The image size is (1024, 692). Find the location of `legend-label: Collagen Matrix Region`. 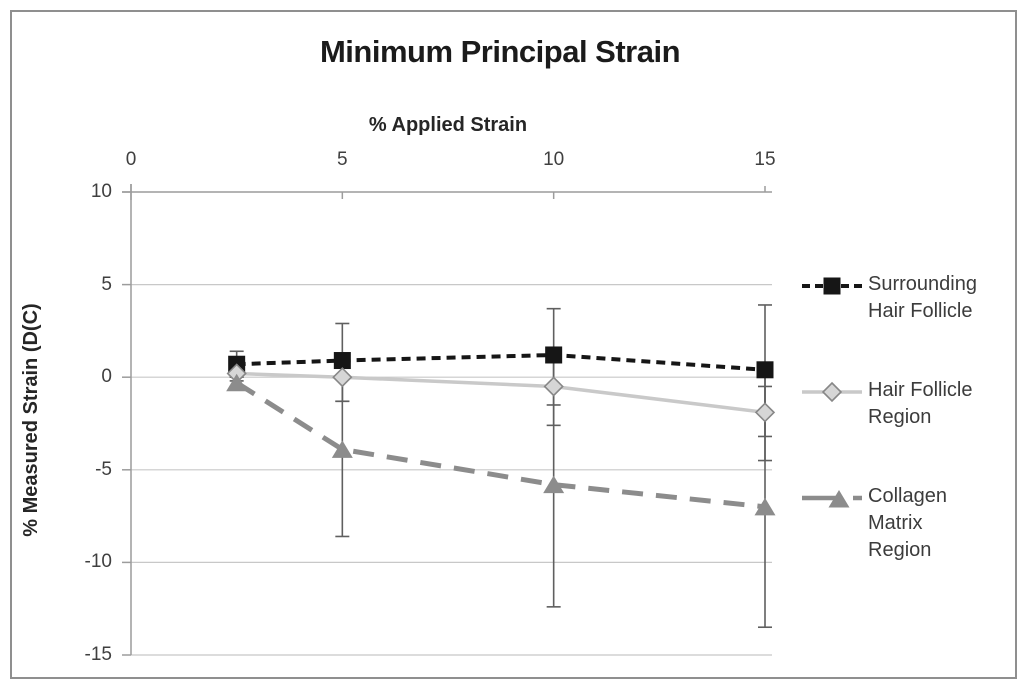

legend-label: Collagen Matrix Region is located at coordinates (907, 523).